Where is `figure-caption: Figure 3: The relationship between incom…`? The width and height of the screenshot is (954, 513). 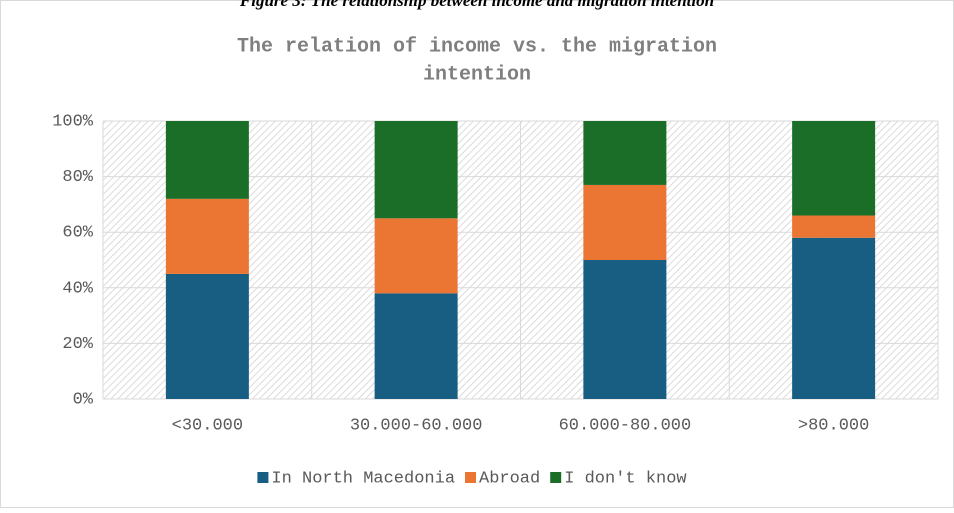
figure-caption: Figure 3: The relationship between incom… is located at coordinates (476, 5).